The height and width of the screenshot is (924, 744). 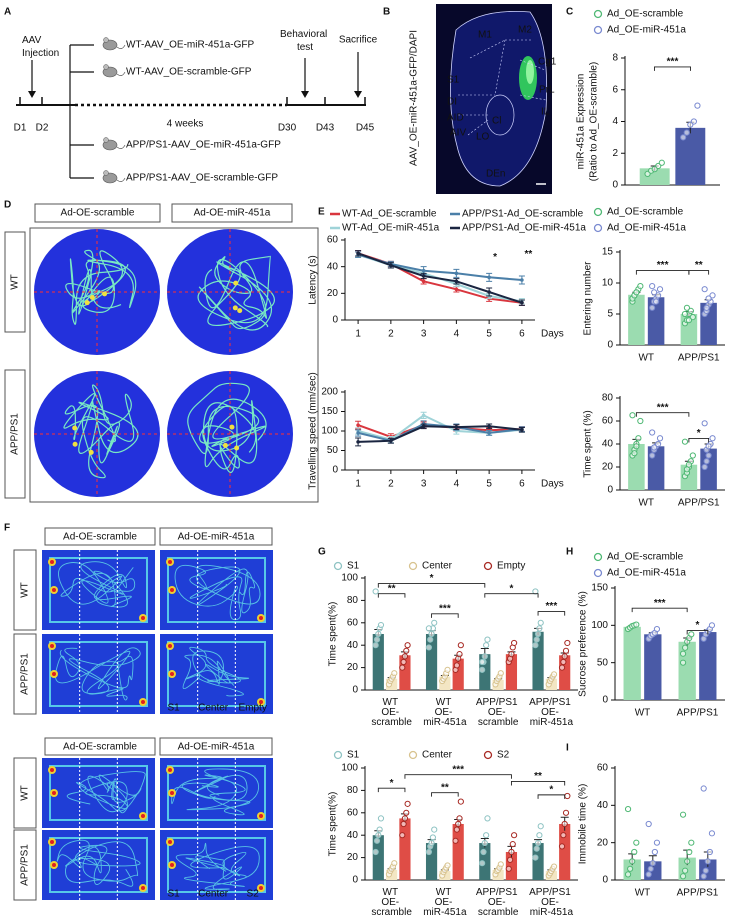 I want to click on group-label: APP/PS1-AAV_OE-miR-451a-GFP, so click(x=203, y=145).